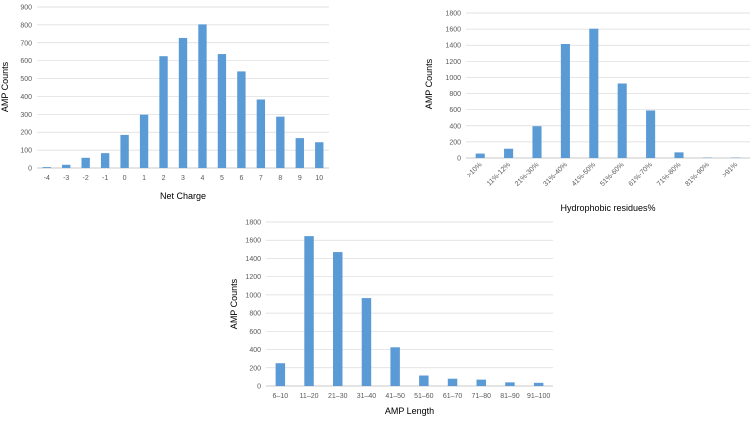  Describe the element at coordinates (26, 79) in the screenshot. I see `y-tick-label: 500` at that location.